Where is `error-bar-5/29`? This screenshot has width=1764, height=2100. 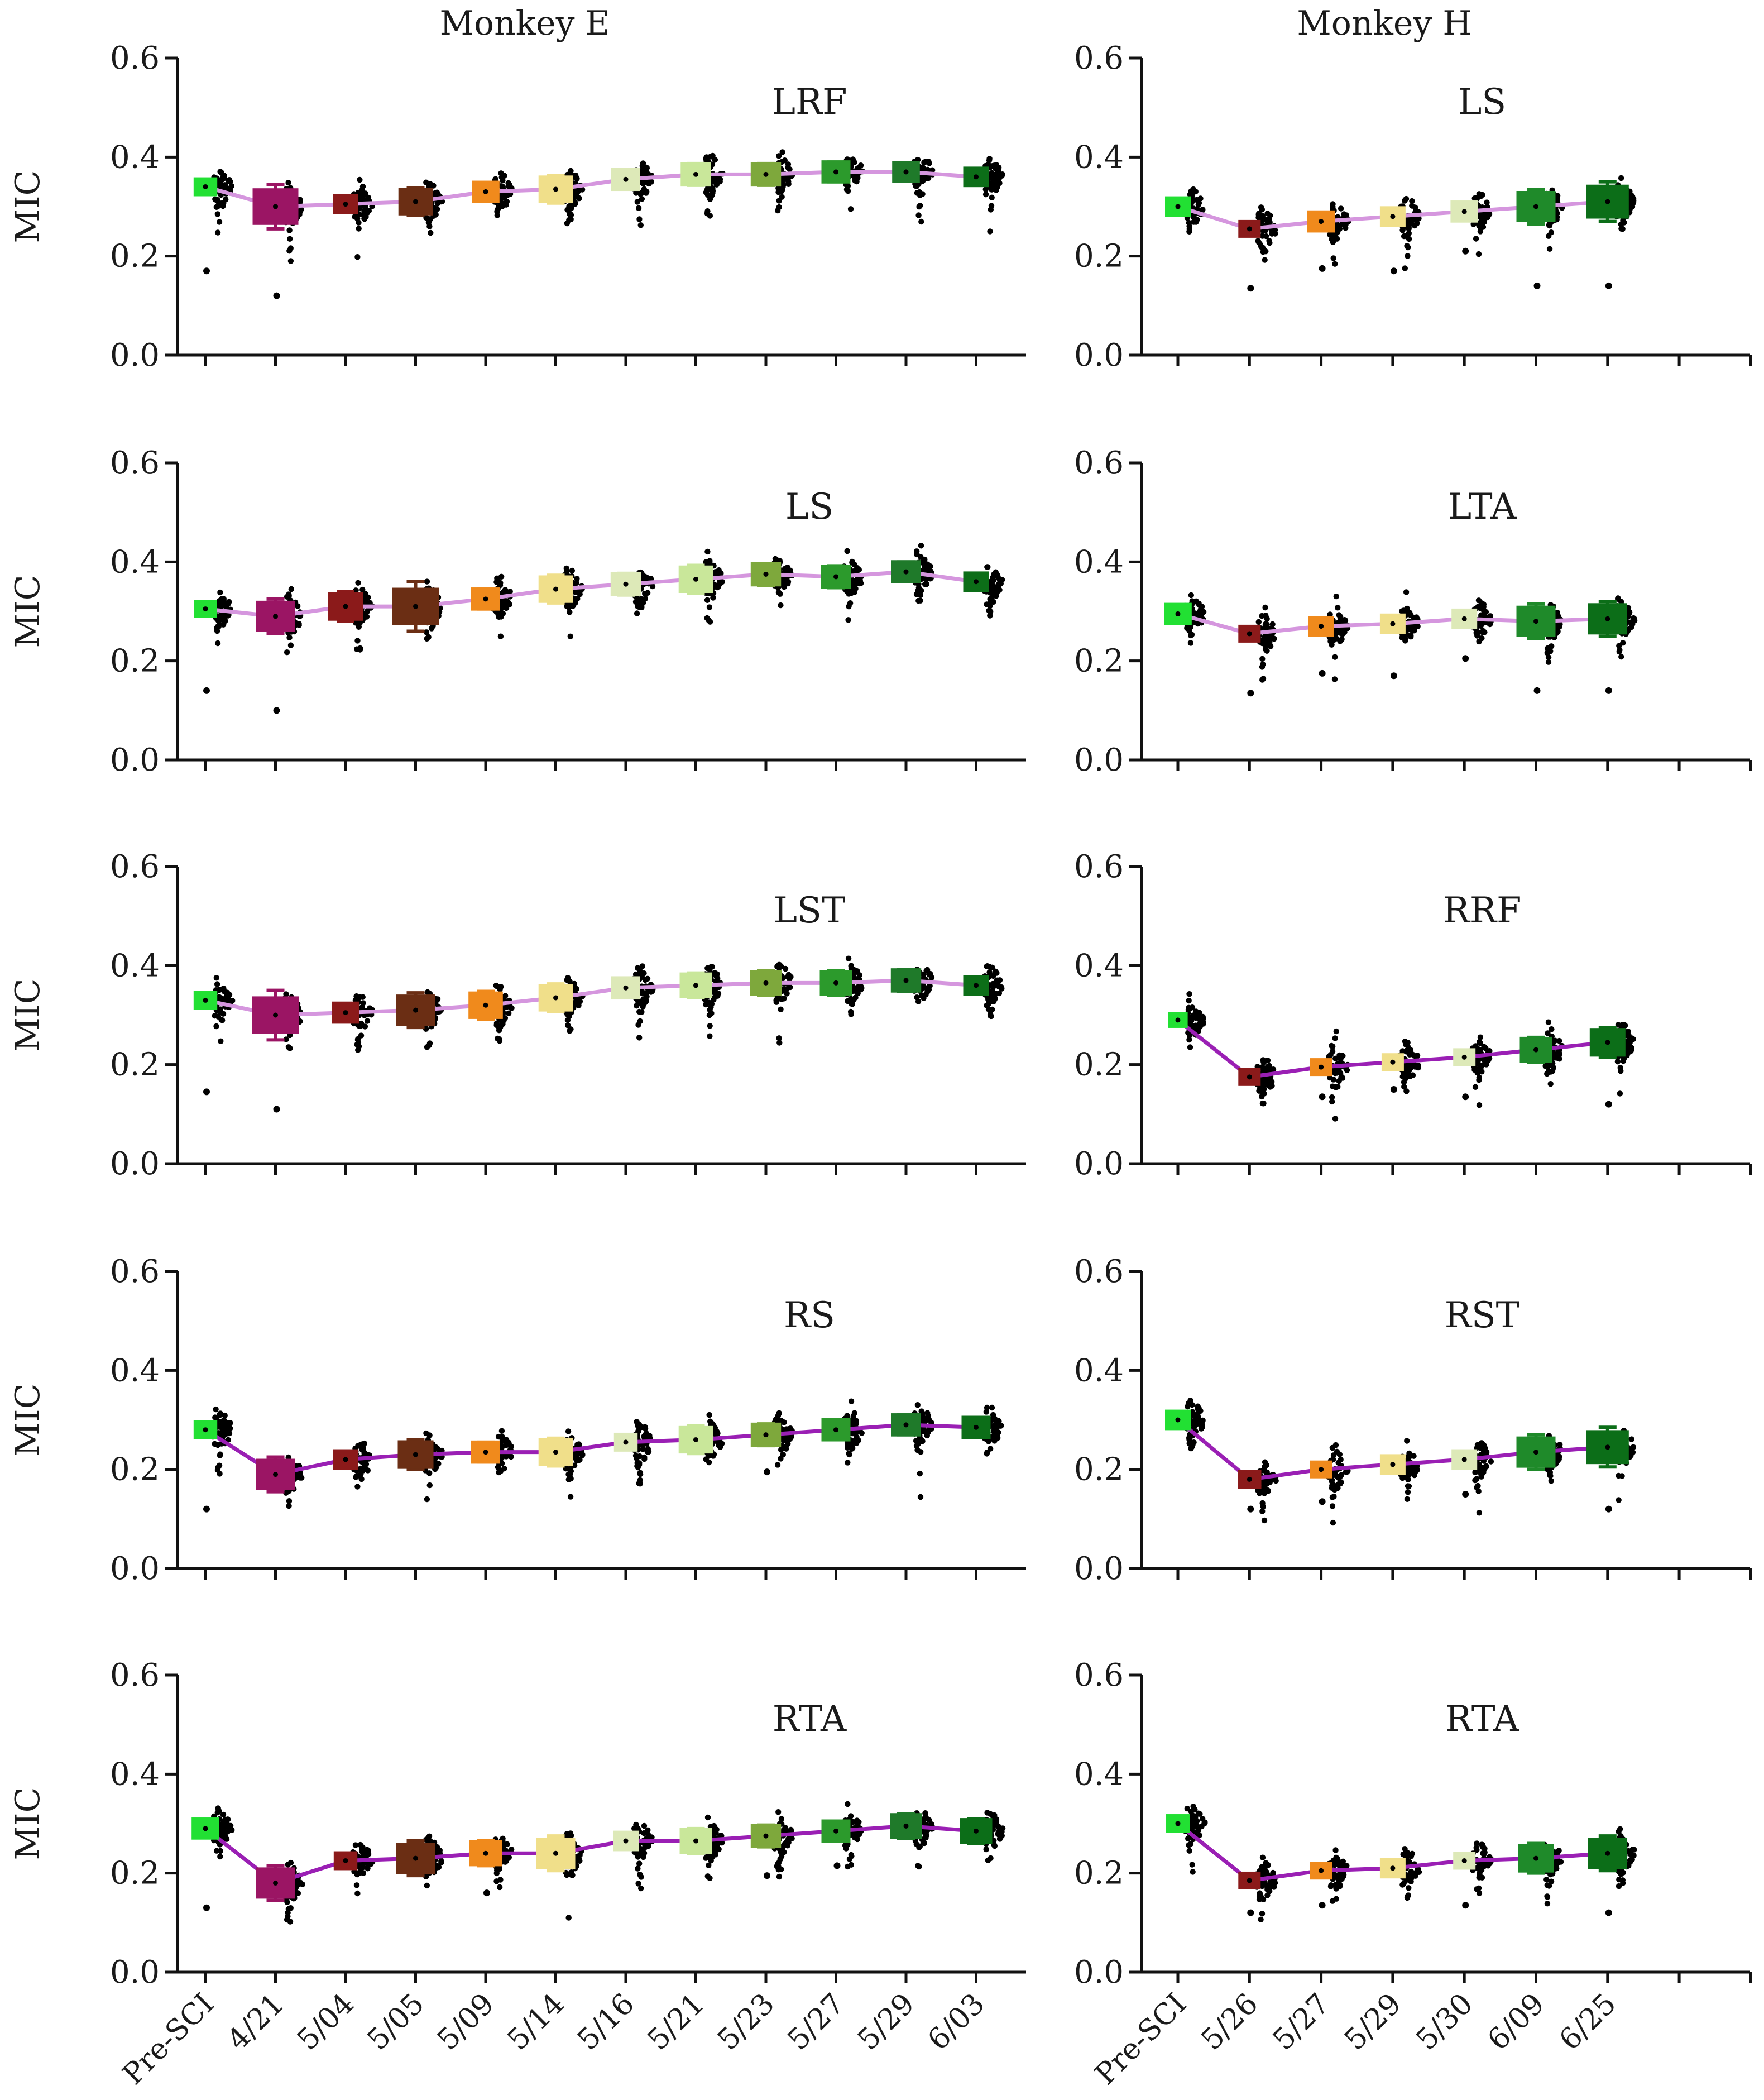 error-bar-5/29 is located at coordinates (906, 172).